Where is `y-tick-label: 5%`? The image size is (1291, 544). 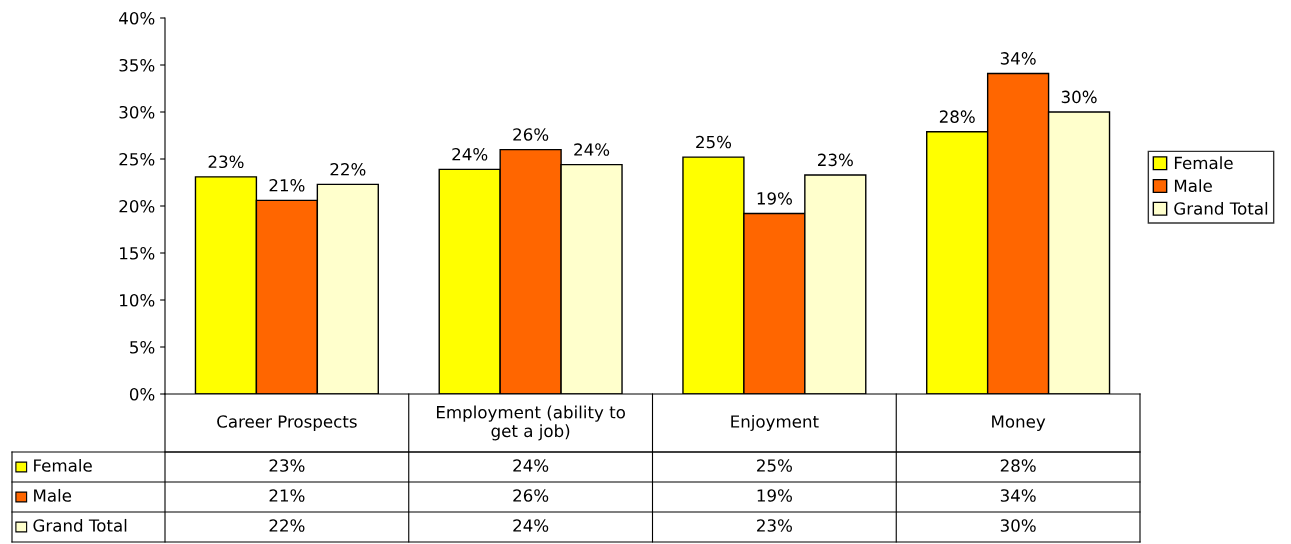 y-tick-label: 5% is located at coordinates (142, 347).